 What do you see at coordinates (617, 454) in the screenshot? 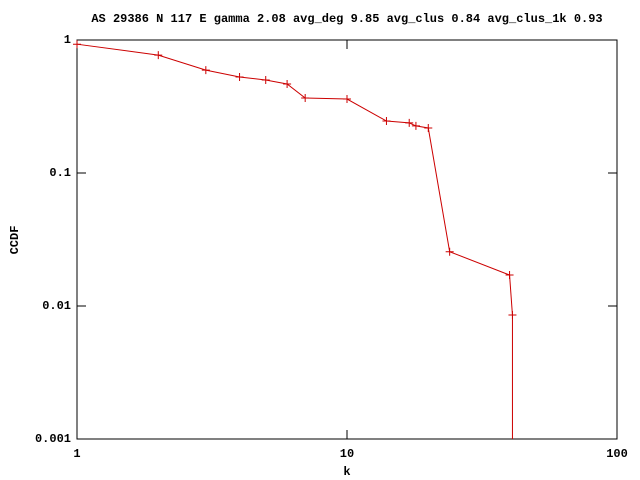
I see `x-tick-label: 100` at bounding box center [617, 454].